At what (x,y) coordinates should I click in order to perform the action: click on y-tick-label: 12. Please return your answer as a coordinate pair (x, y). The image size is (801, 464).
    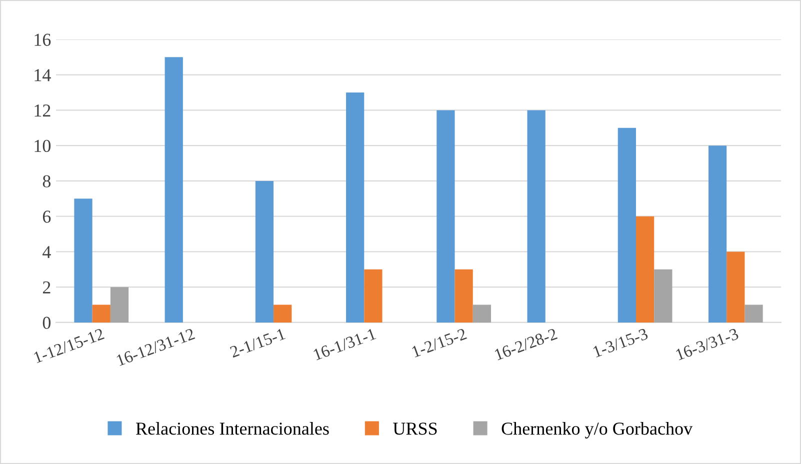
    Looking at the image, I should click on (42, 110).